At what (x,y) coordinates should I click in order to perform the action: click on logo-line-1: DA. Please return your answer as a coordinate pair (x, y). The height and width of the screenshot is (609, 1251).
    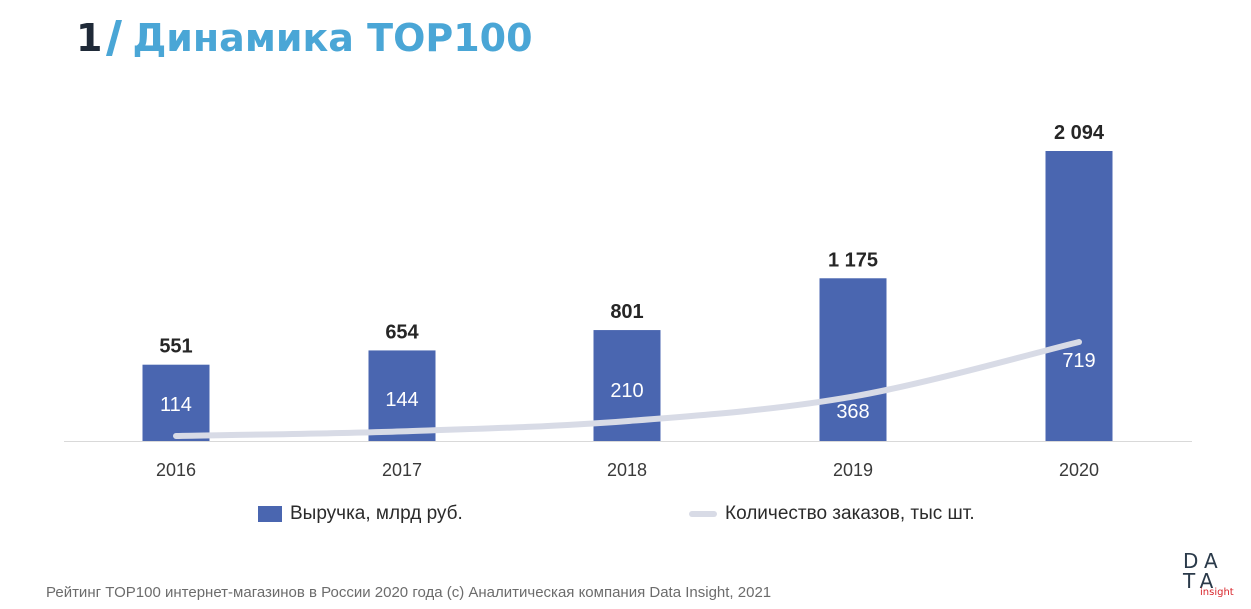
    Looking at the image, I should click on (1203, 561).